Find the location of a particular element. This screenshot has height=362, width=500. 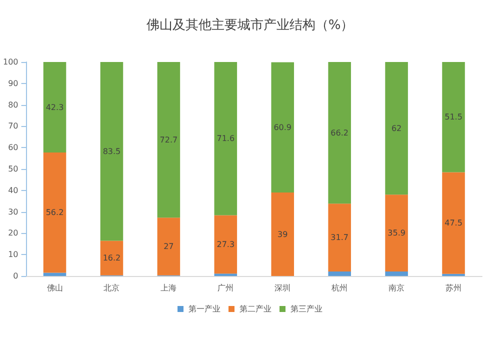

chart-title: 佛山及其他主要城市产业结构（%） is located at coordinates (250, 25).